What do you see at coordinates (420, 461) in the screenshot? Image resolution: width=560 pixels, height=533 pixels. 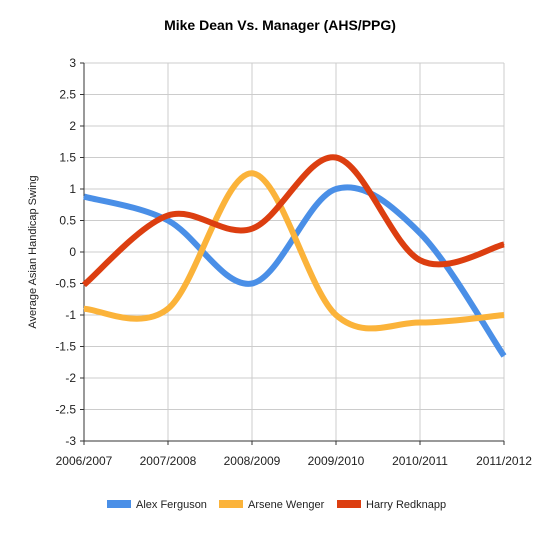 I see `x-tick-label: 2010/2011` at bounding box center [420, 461].